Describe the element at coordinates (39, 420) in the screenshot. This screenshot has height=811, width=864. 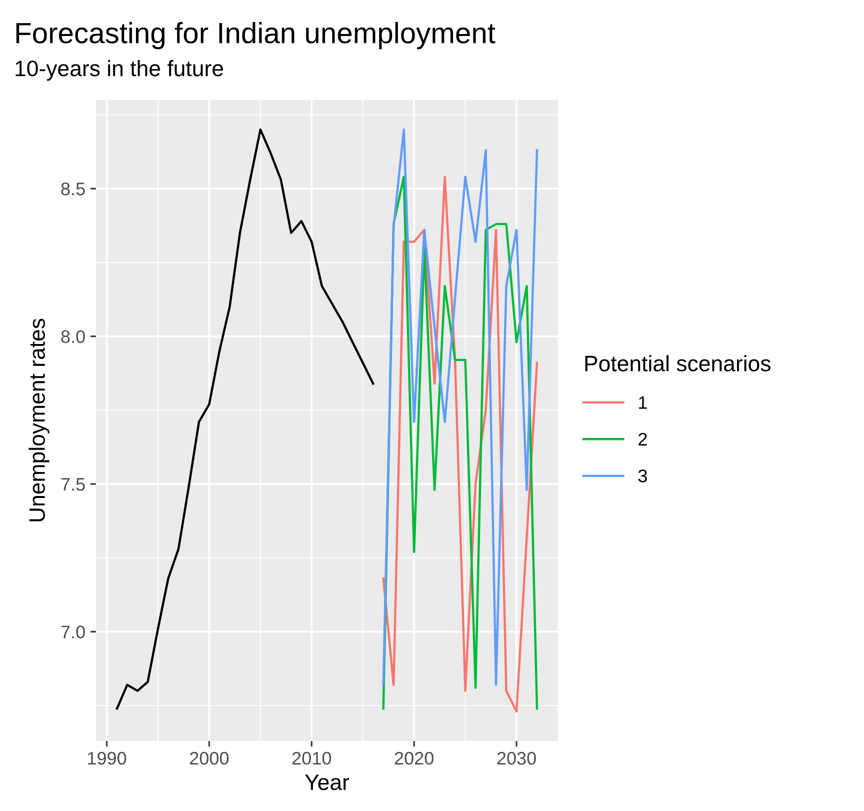
I see `y-axis-title: Unemployment rates` at that location.